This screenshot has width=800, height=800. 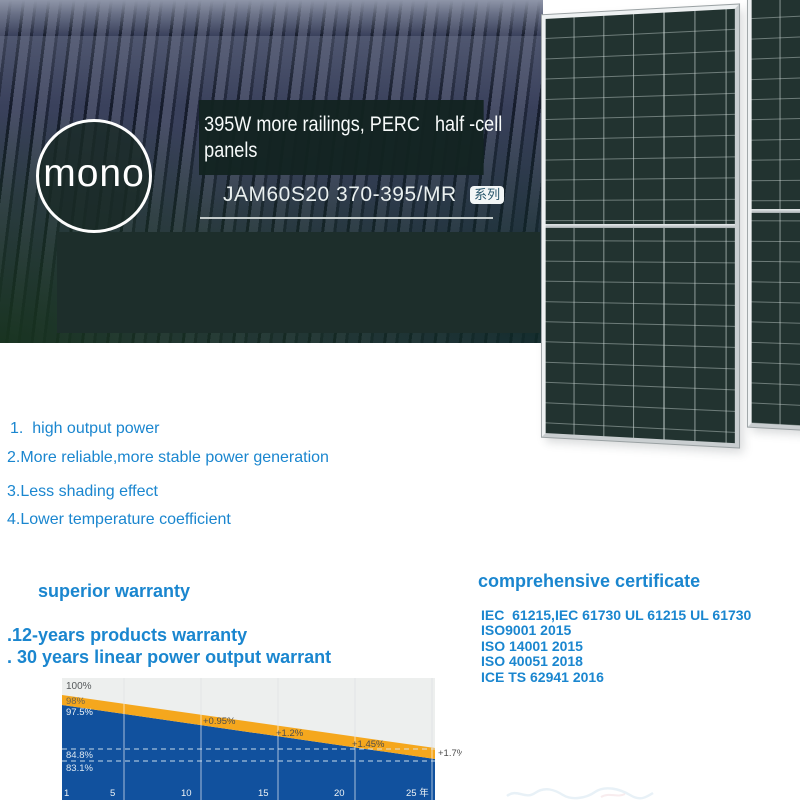 What do you see at coordinates (450, 753) in the screenshot?
I see `annotation-year25: +1.7%` at bounding box center [450, 753].